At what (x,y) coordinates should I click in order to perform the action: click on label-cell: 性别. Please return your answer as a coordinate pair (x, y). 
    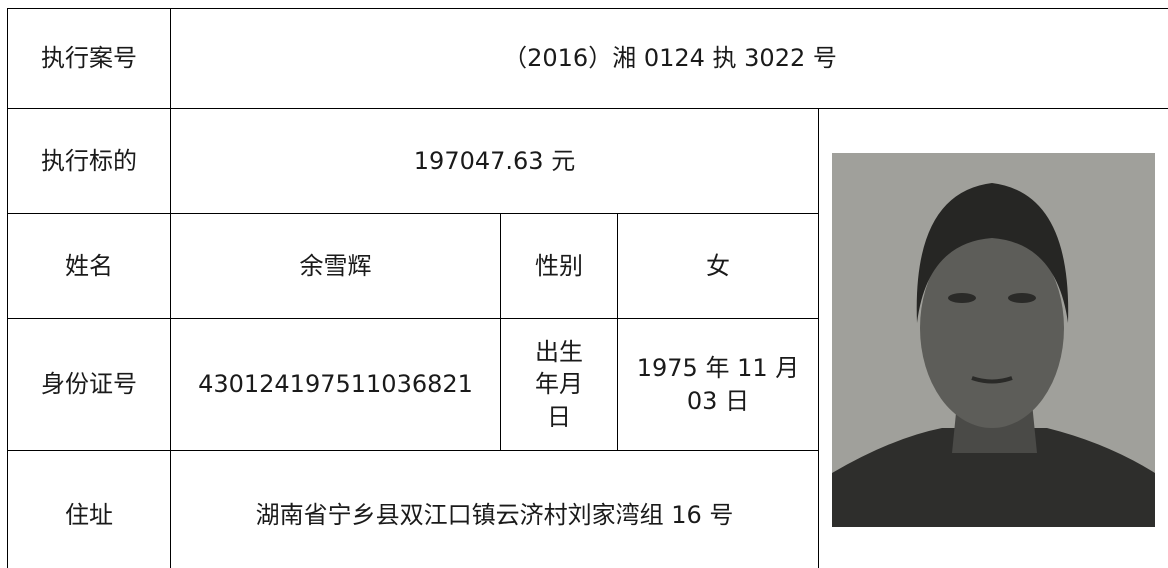
    Looking at the image, I should click on (559, 266).